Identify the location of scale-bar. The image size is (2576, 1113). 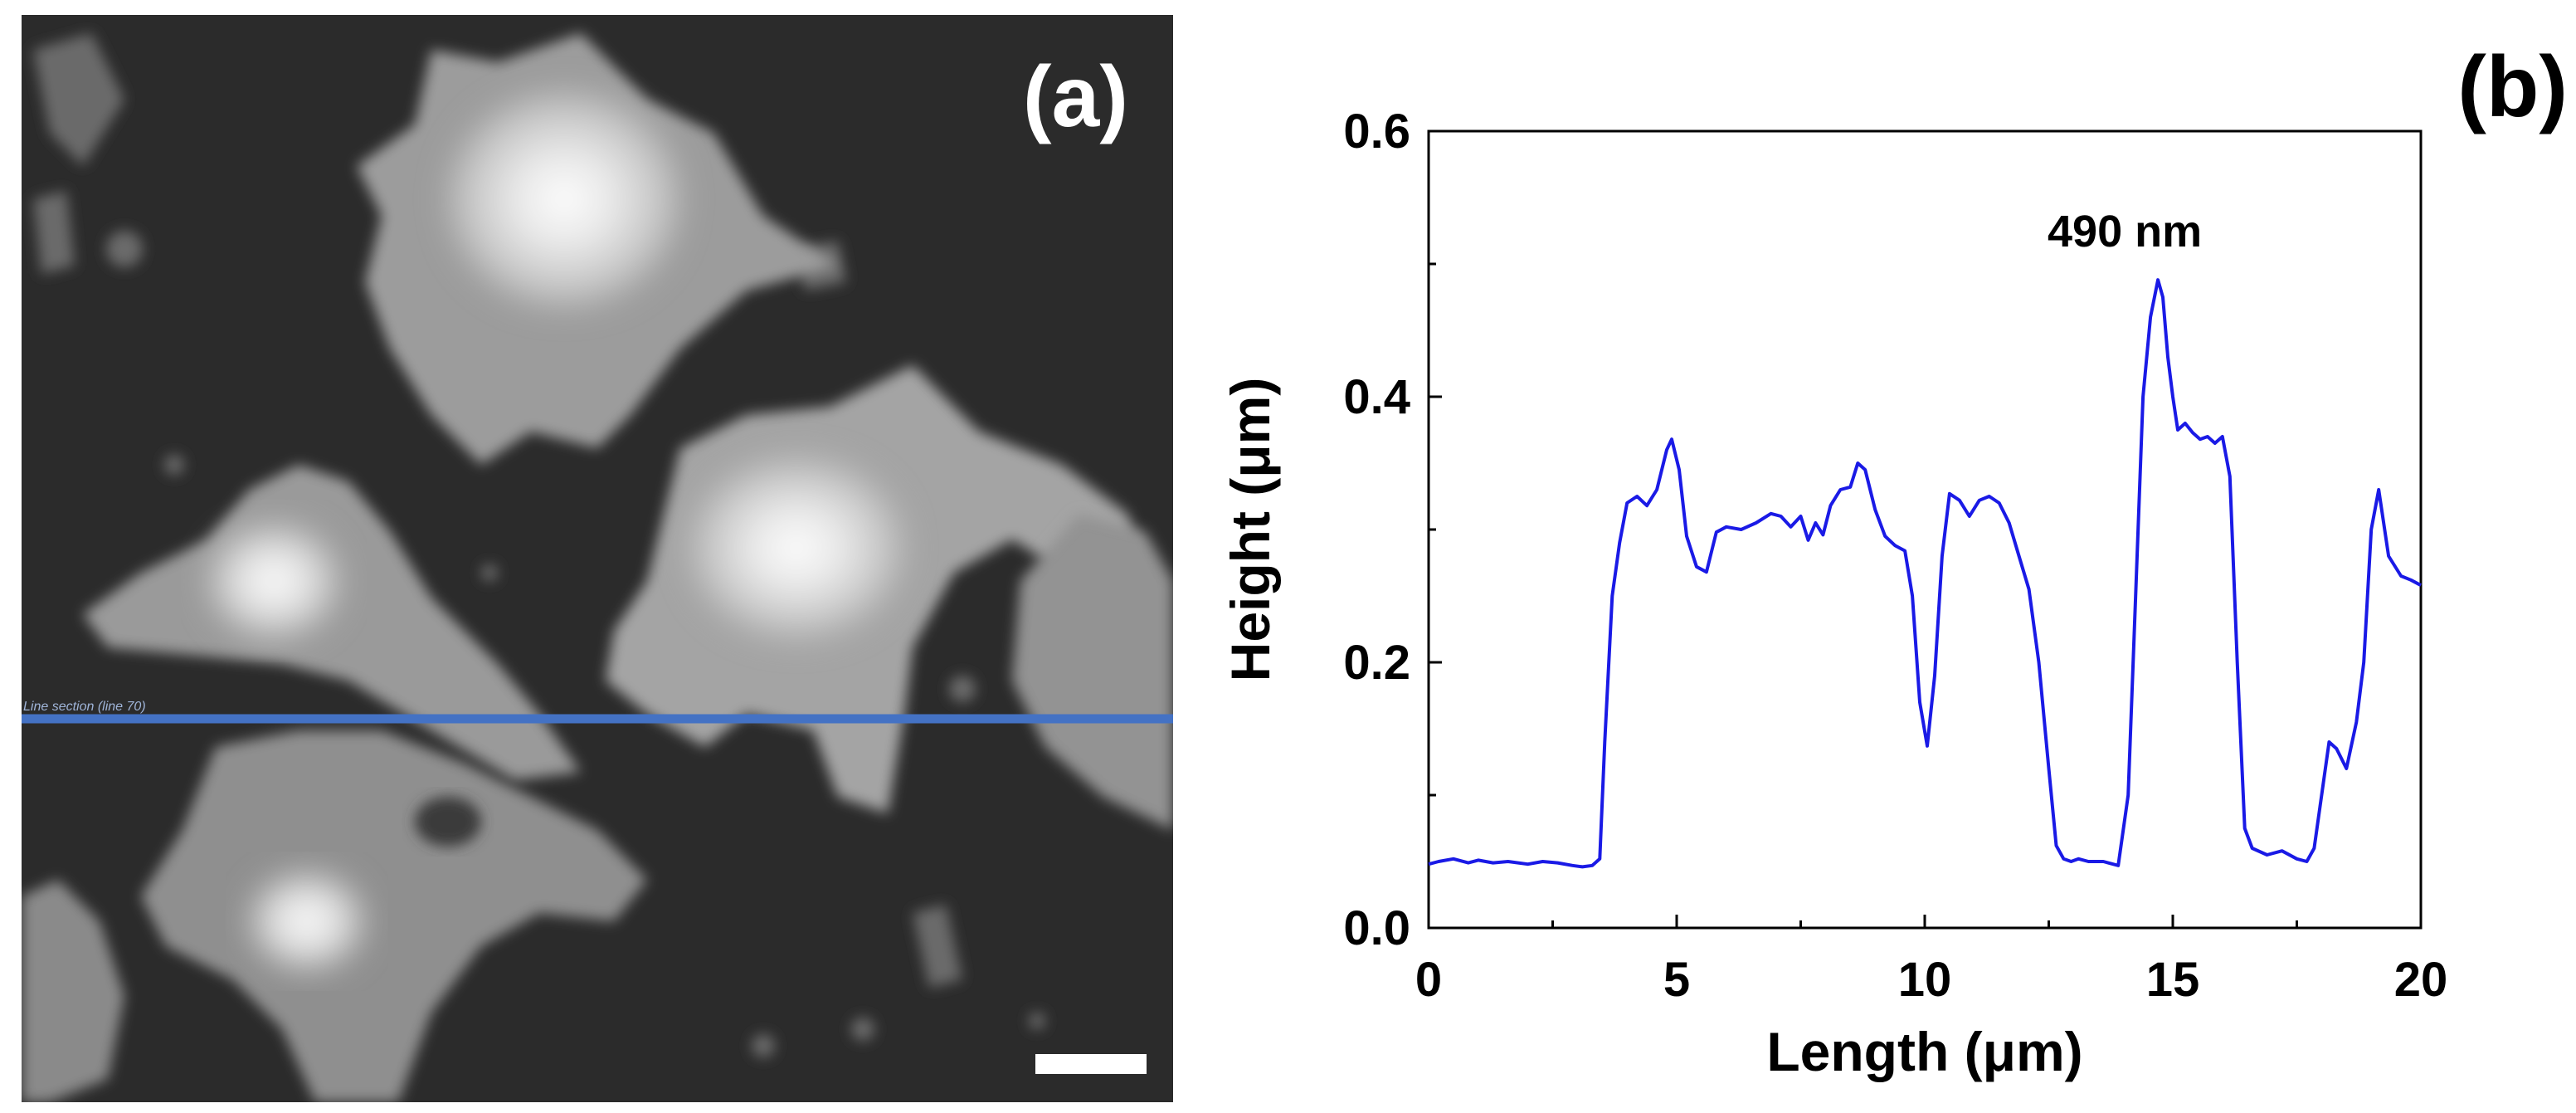
(1091, 1064).